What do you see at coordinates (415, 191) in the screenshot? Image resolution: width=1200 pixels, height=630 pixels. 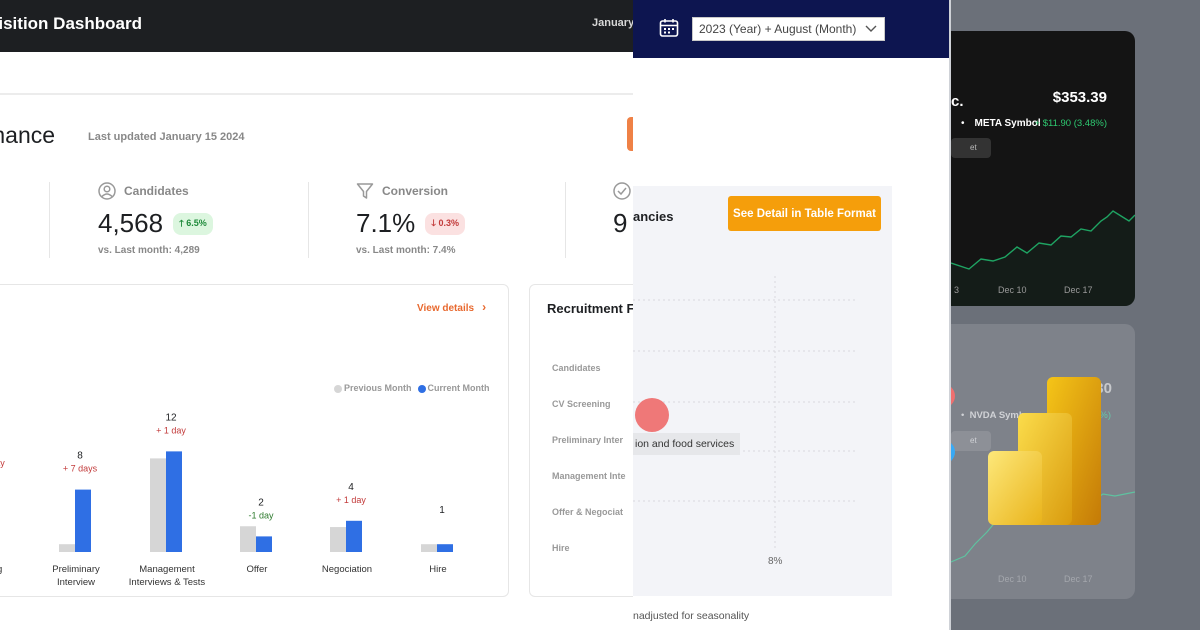 I see `kpi-label: Conversion` at bounding box center [415, 191].